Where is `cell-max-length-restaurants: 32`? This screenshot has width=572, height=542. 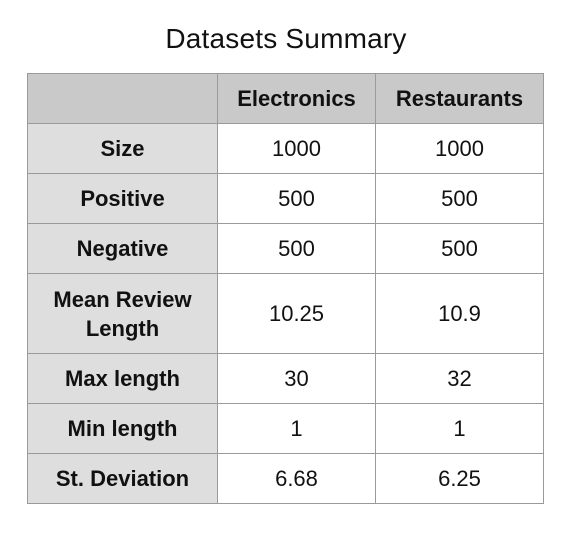
cell-max-length-restaurants: 32 is located at coordinates (459, 378).